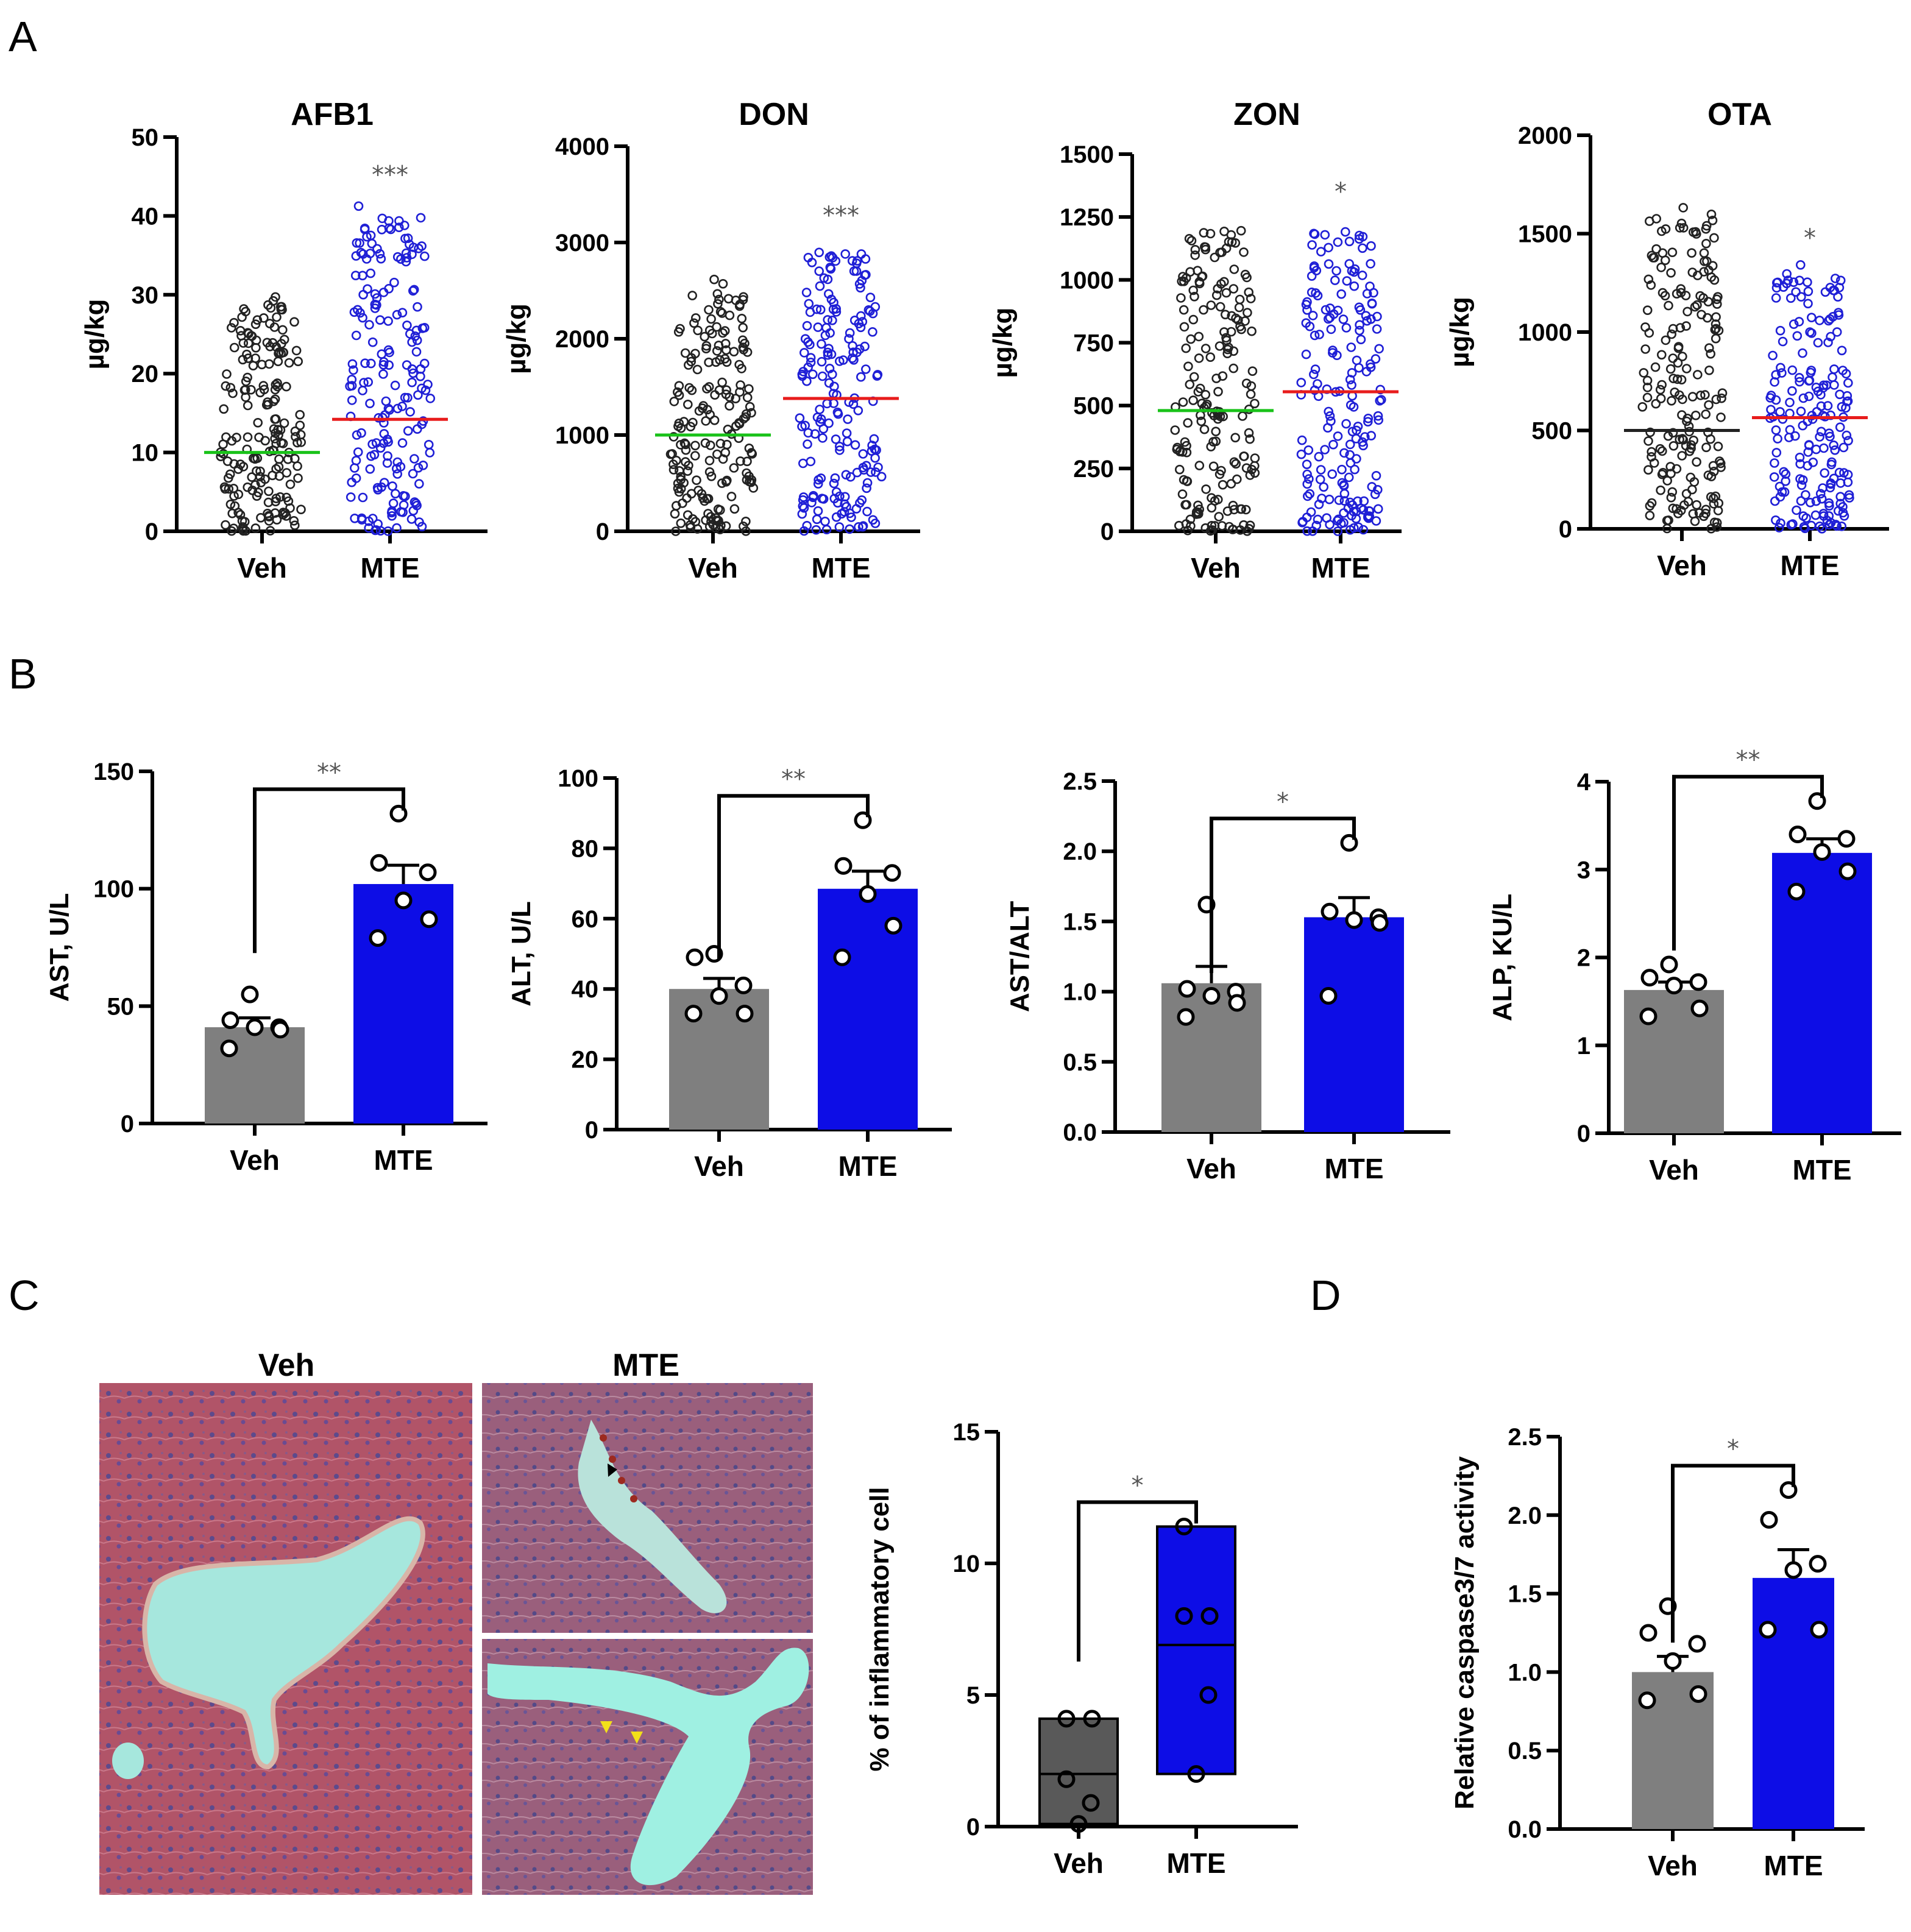  I want to click on y-tick-label: 15, so click(966, 1432).